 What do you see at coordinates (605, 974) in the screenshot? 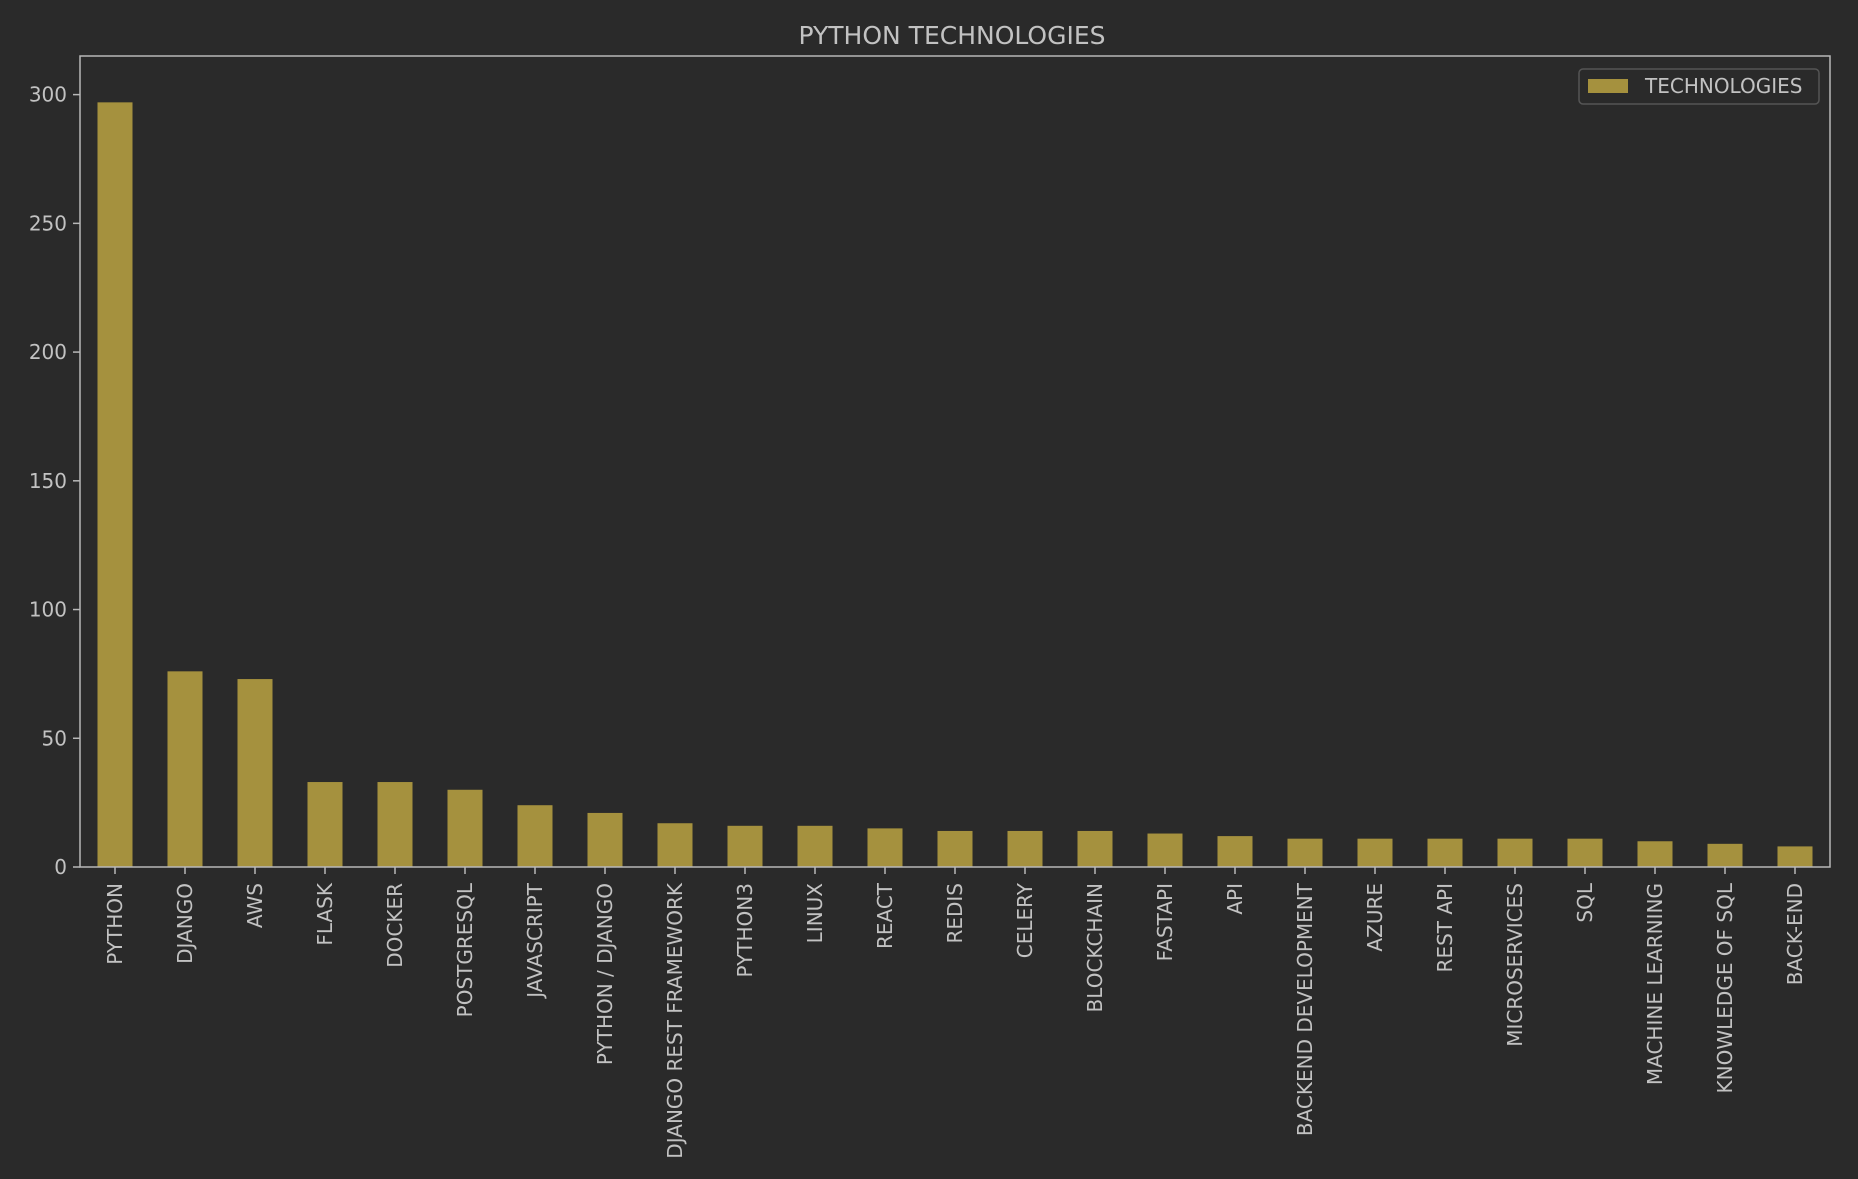
I see `x-tick-label: PYTHON / DJANGO` at bounding box center [605, 974].